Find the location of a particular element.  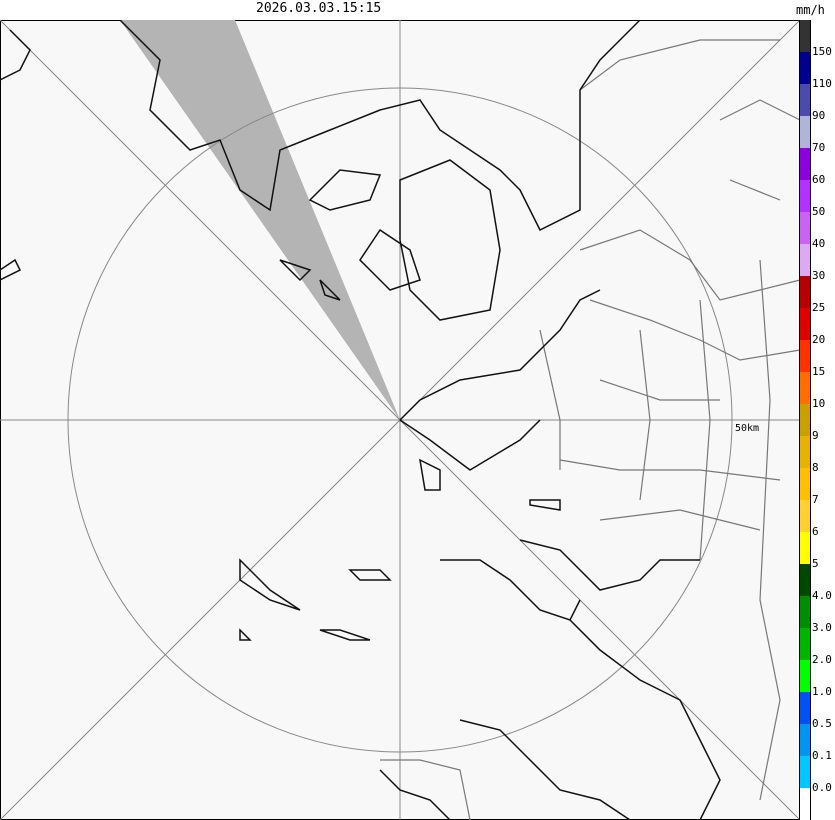

legend-label: 60 is located at coordinates (819, 179).